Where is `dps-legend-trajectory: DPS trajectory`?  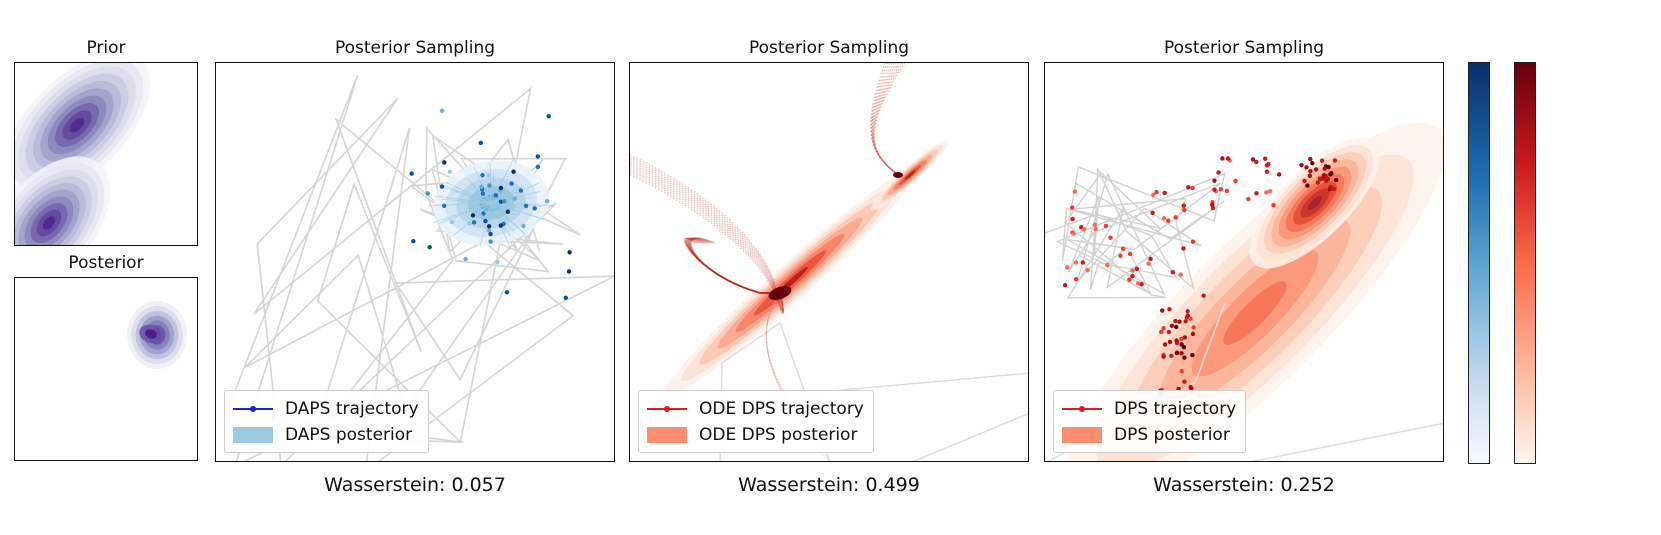 dps-legend-trajectory: DPS trajectory is located at coordinates (1149, 409).